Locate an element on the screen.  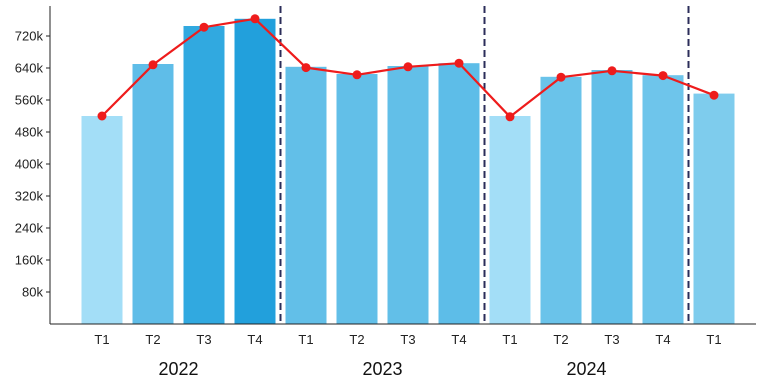
y-tick-label: 80k is located at coordinates (32, 292).